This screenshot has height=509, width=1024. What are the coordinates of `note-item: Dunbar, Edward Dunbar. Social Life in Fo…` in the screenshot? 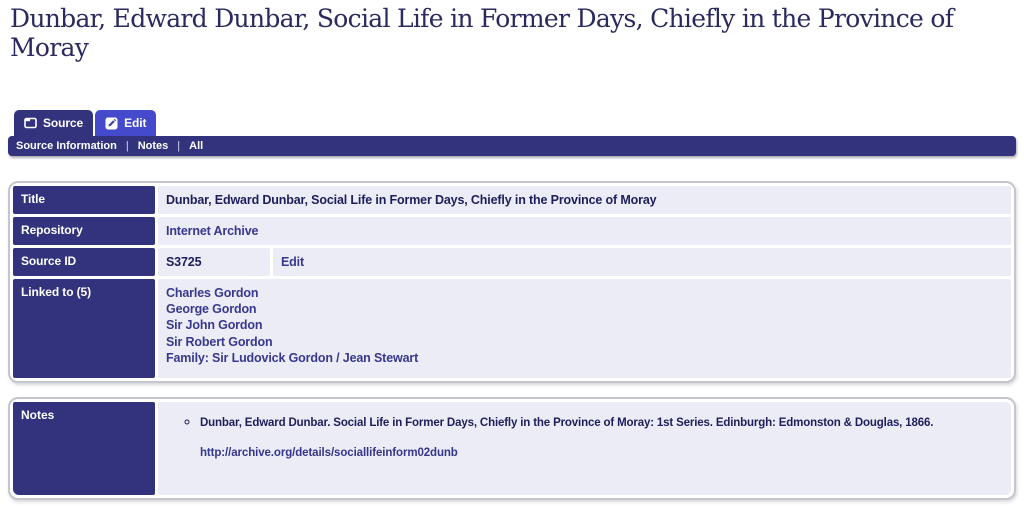 It's located at (601, 437).